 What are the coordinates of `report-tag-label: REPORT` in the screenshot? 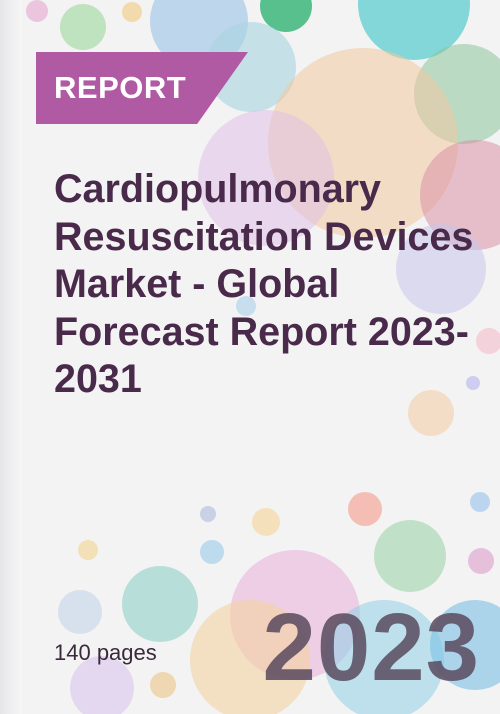 It's located at (120, 87).